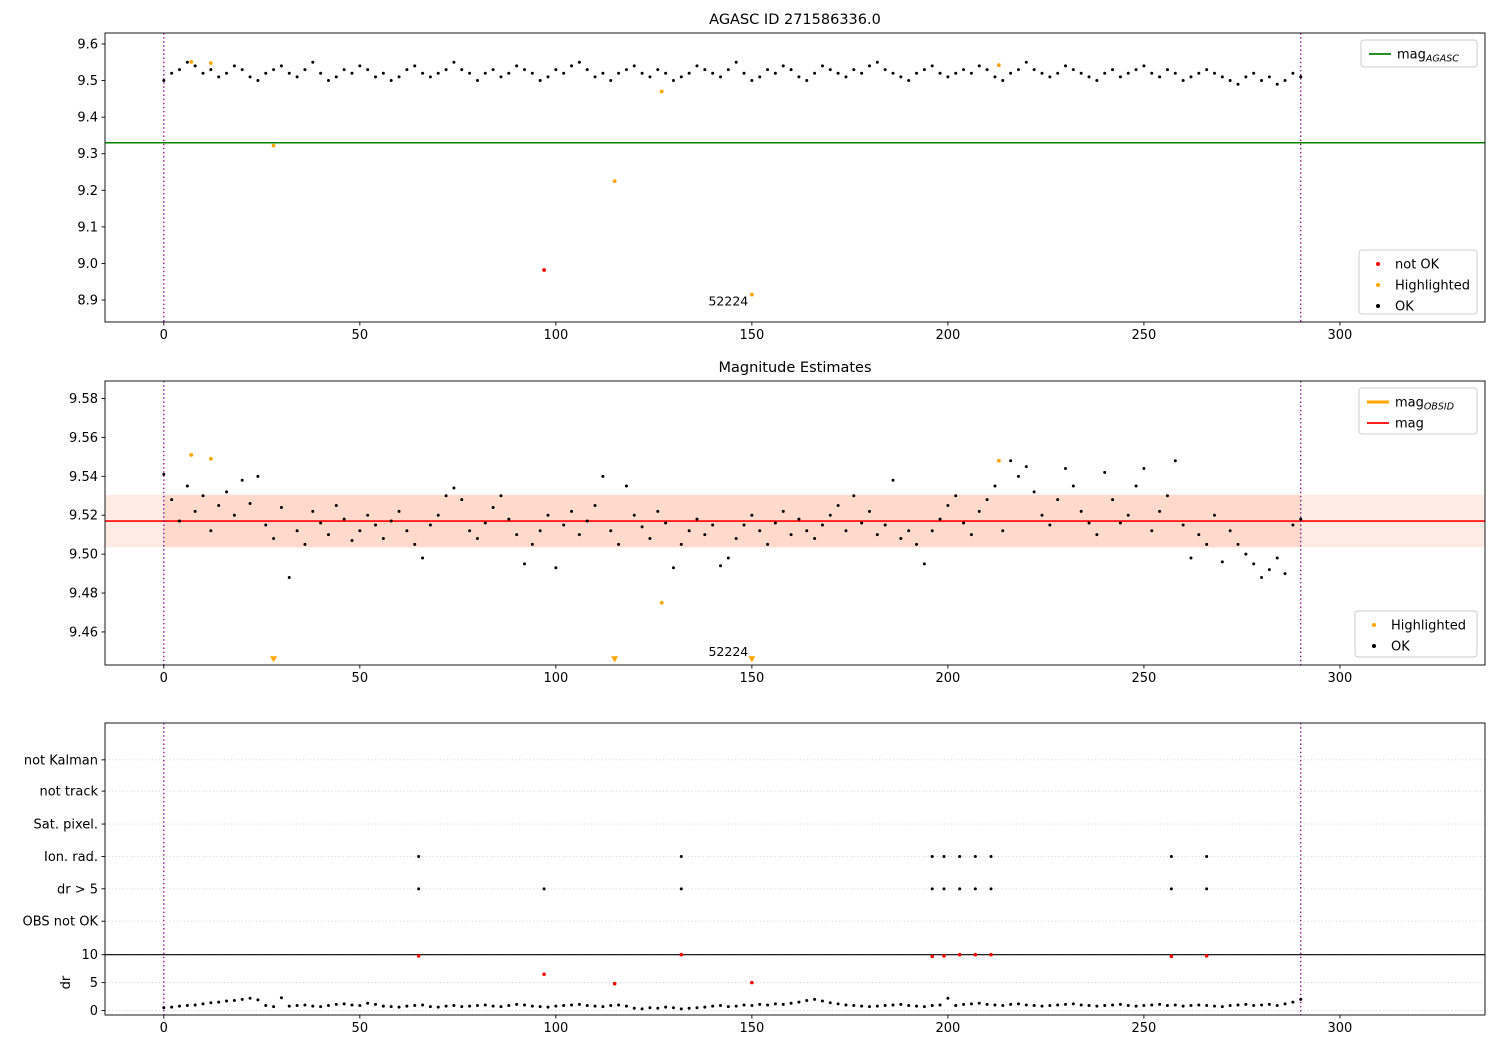 Image resolution: width=1500 pixels, height=1054 pixels. I want to click on series-dr-flagged, so click(812, 969).